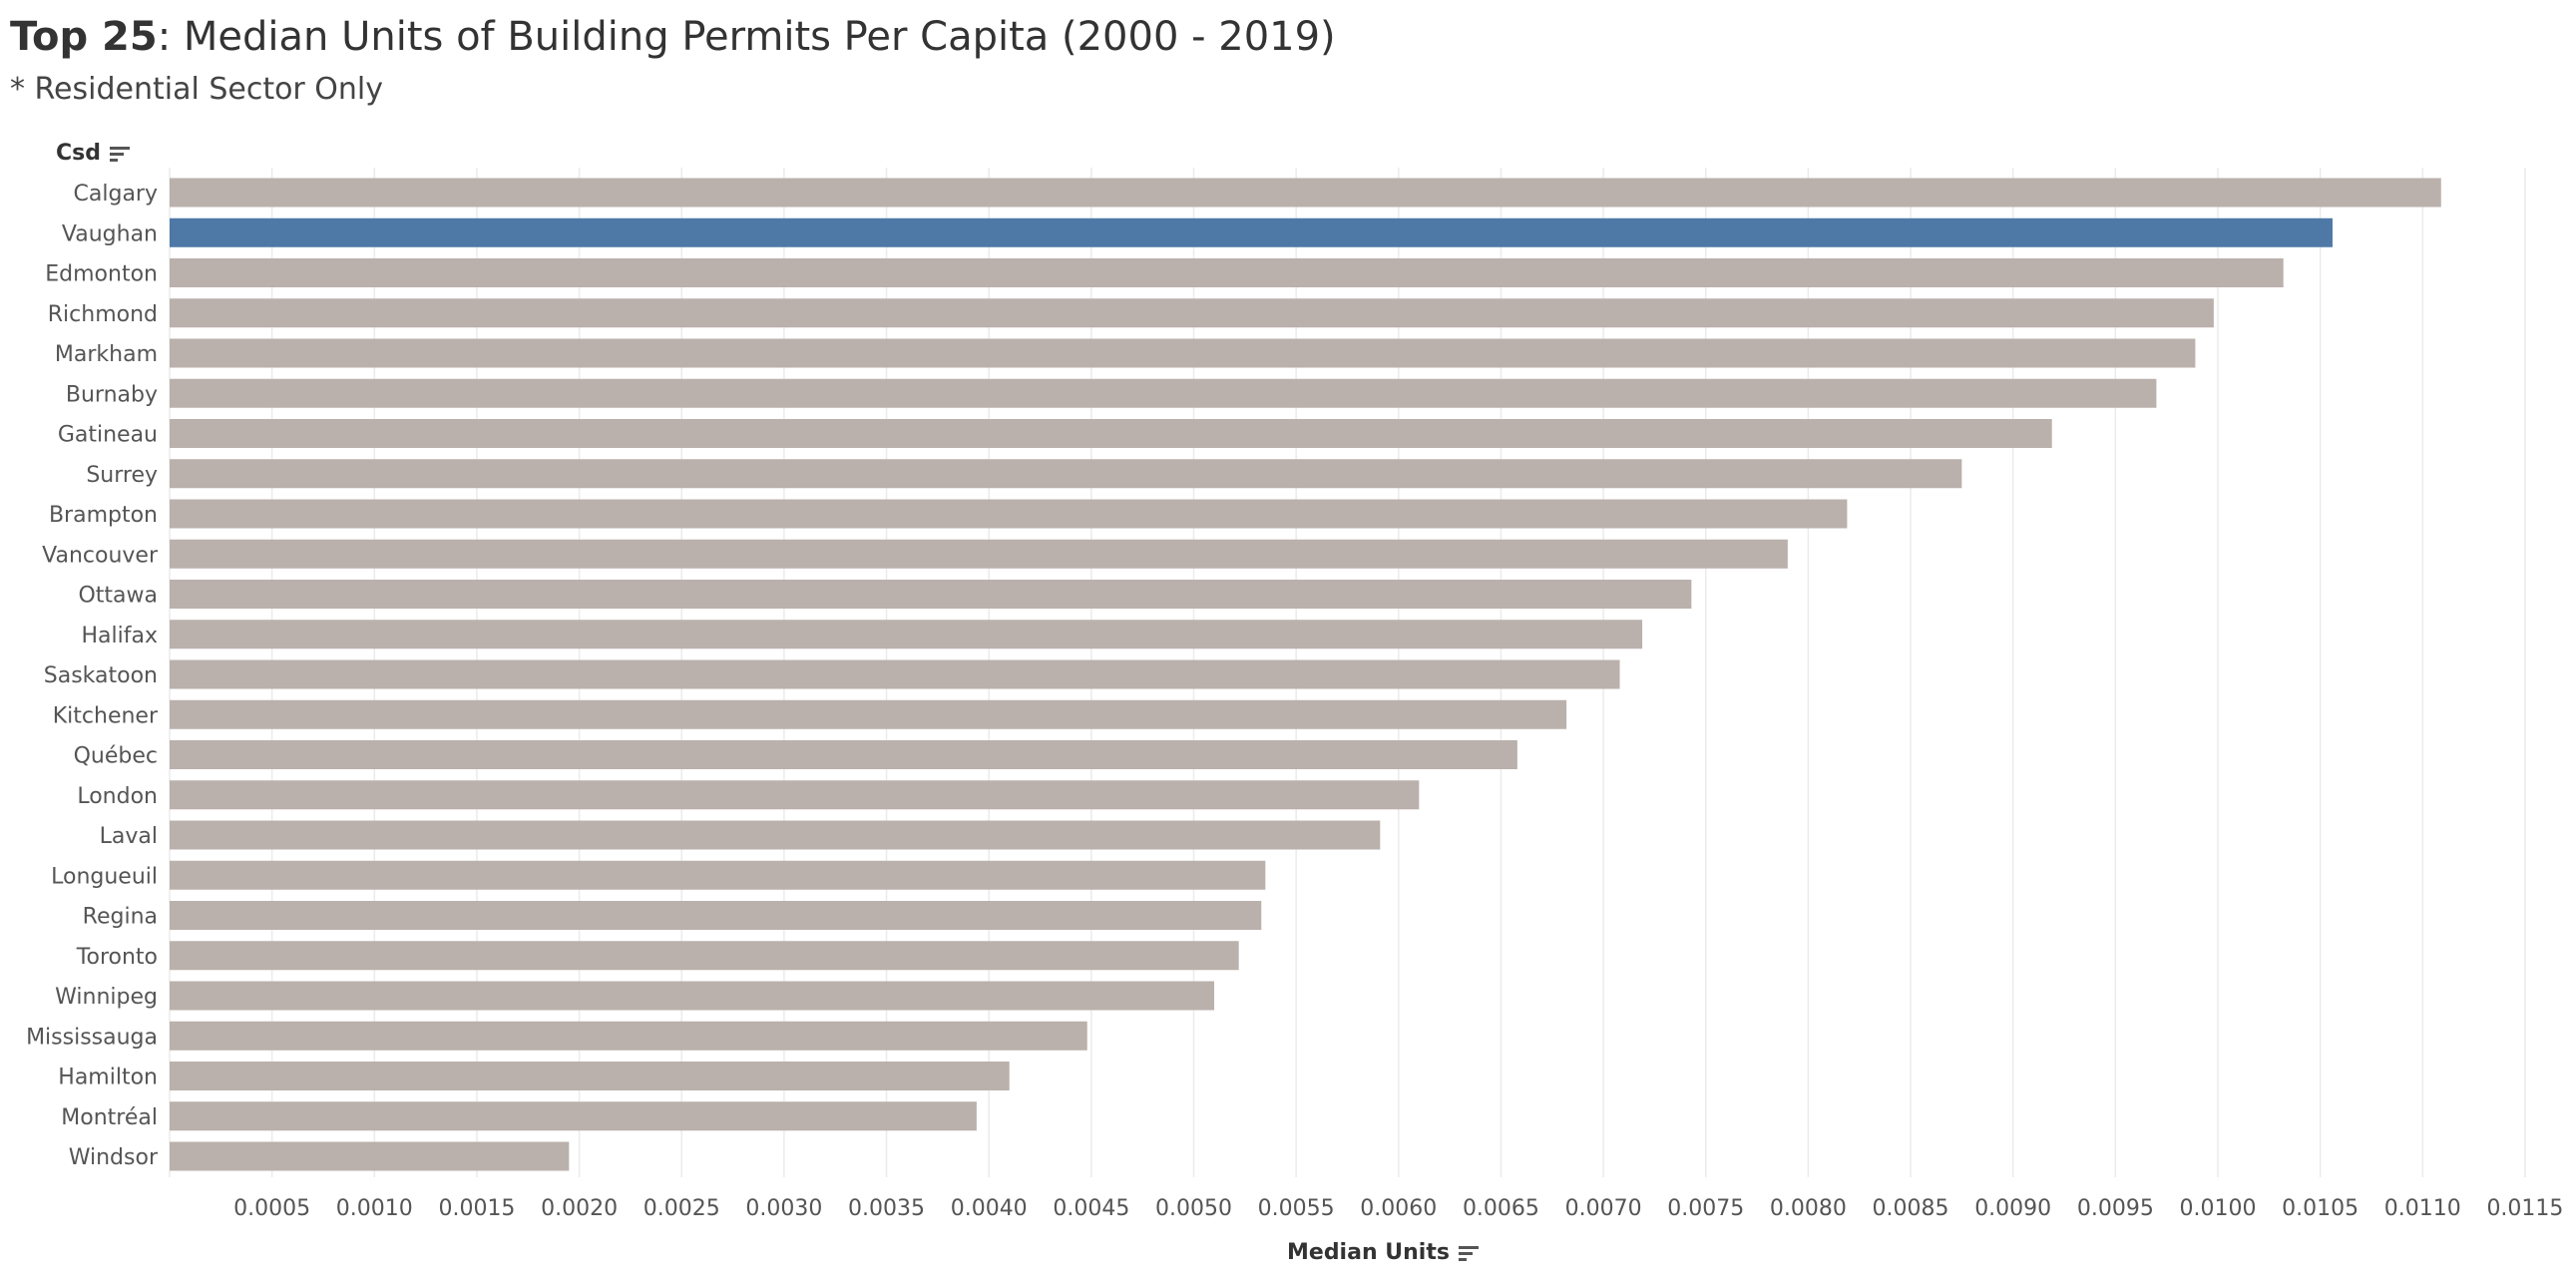 Image resolution: width=2576 pixels, height=1287 pixels. Describe the element at coordinates (110, 233) in the screenshot. I see `category-label: Vaughan` at that location.